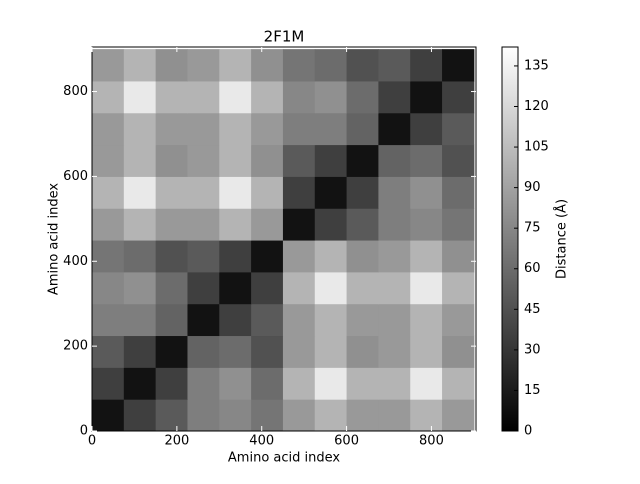 The width and height of the screenshot is (640, 484). I want to click on x-axis-label: Amino acid index, so click(284, 458).